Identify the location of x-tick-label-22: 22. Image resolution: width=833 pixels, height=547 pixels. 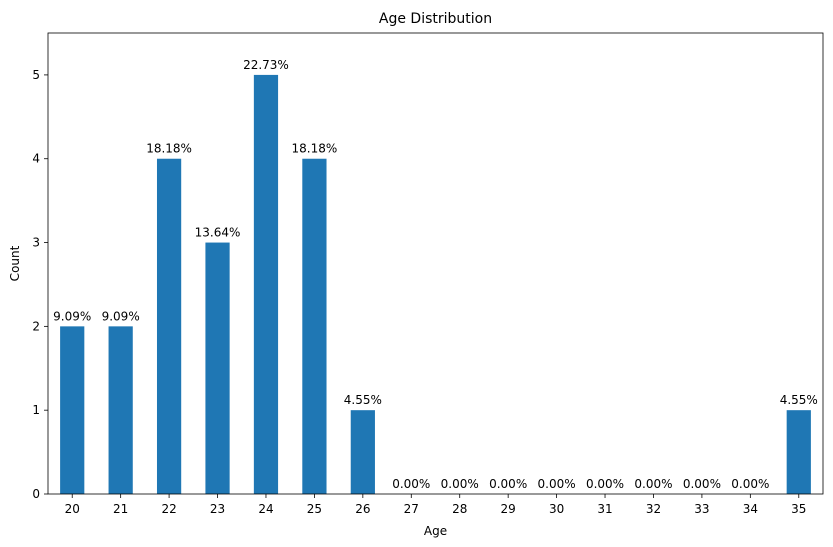
(168, 509).